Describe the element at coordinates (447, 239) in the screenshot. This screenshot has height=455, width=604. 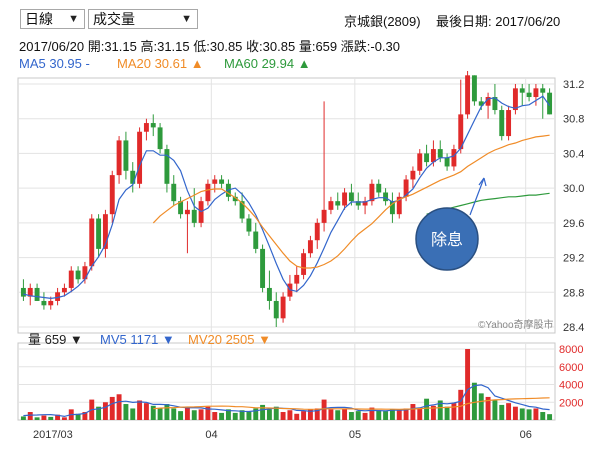
I see `ex-dividend-label: 除息` at that location.